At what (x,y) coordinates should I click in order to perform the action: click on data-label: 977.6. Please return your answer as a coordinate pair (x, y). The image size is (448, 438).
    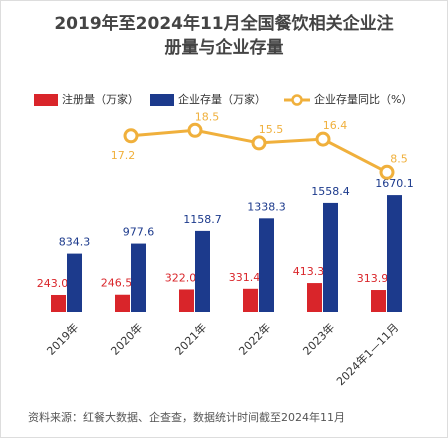
    Looking at the image, I should click on (139, 232).